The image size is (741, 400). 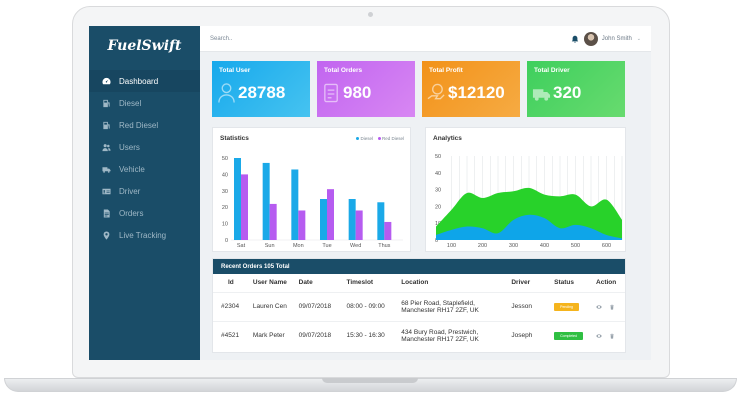 What do you see at coordinates (513, 246) in the screenshot?
I see `x-tick-label: 300` at bounding box center [513, 246].